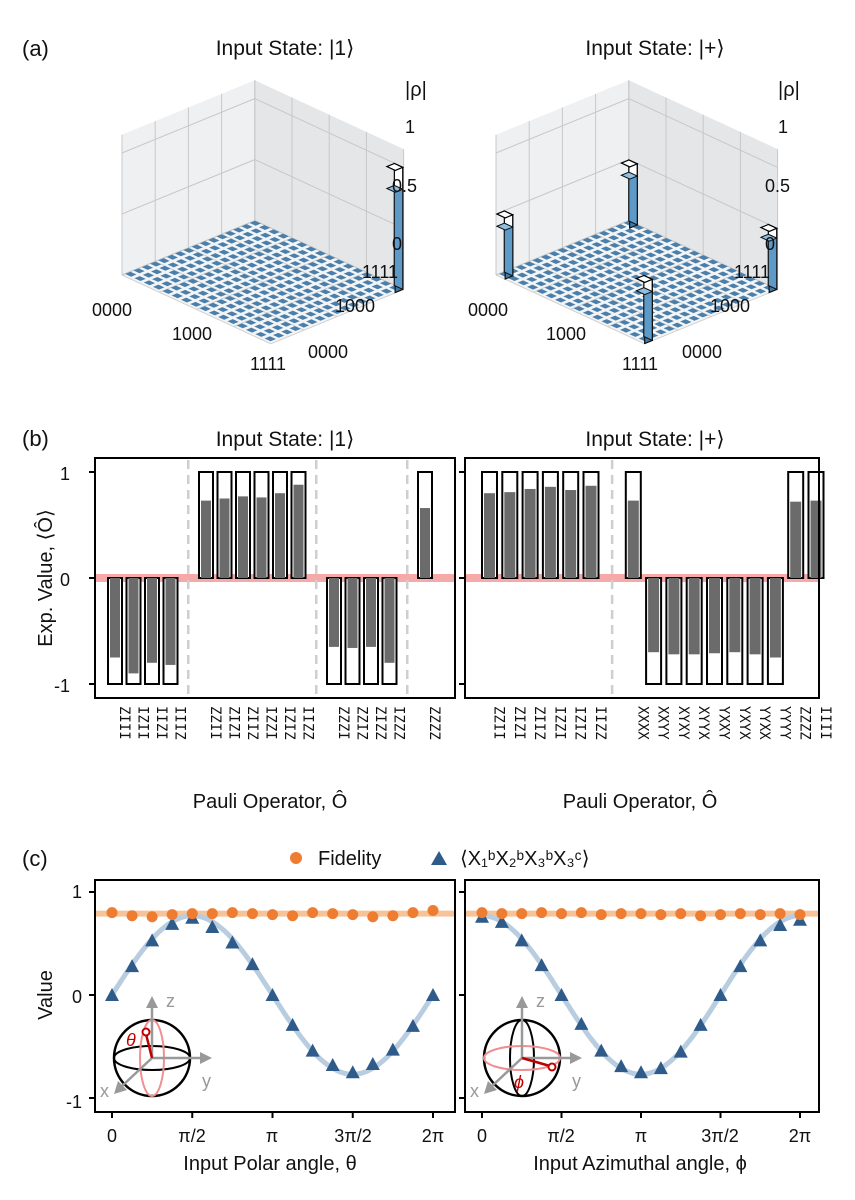  What do you see at coordinates (654, 48) in the screenshot?
I see `panel-a-right-title: Input State: |+⟩` at bounding box center [654, 48].